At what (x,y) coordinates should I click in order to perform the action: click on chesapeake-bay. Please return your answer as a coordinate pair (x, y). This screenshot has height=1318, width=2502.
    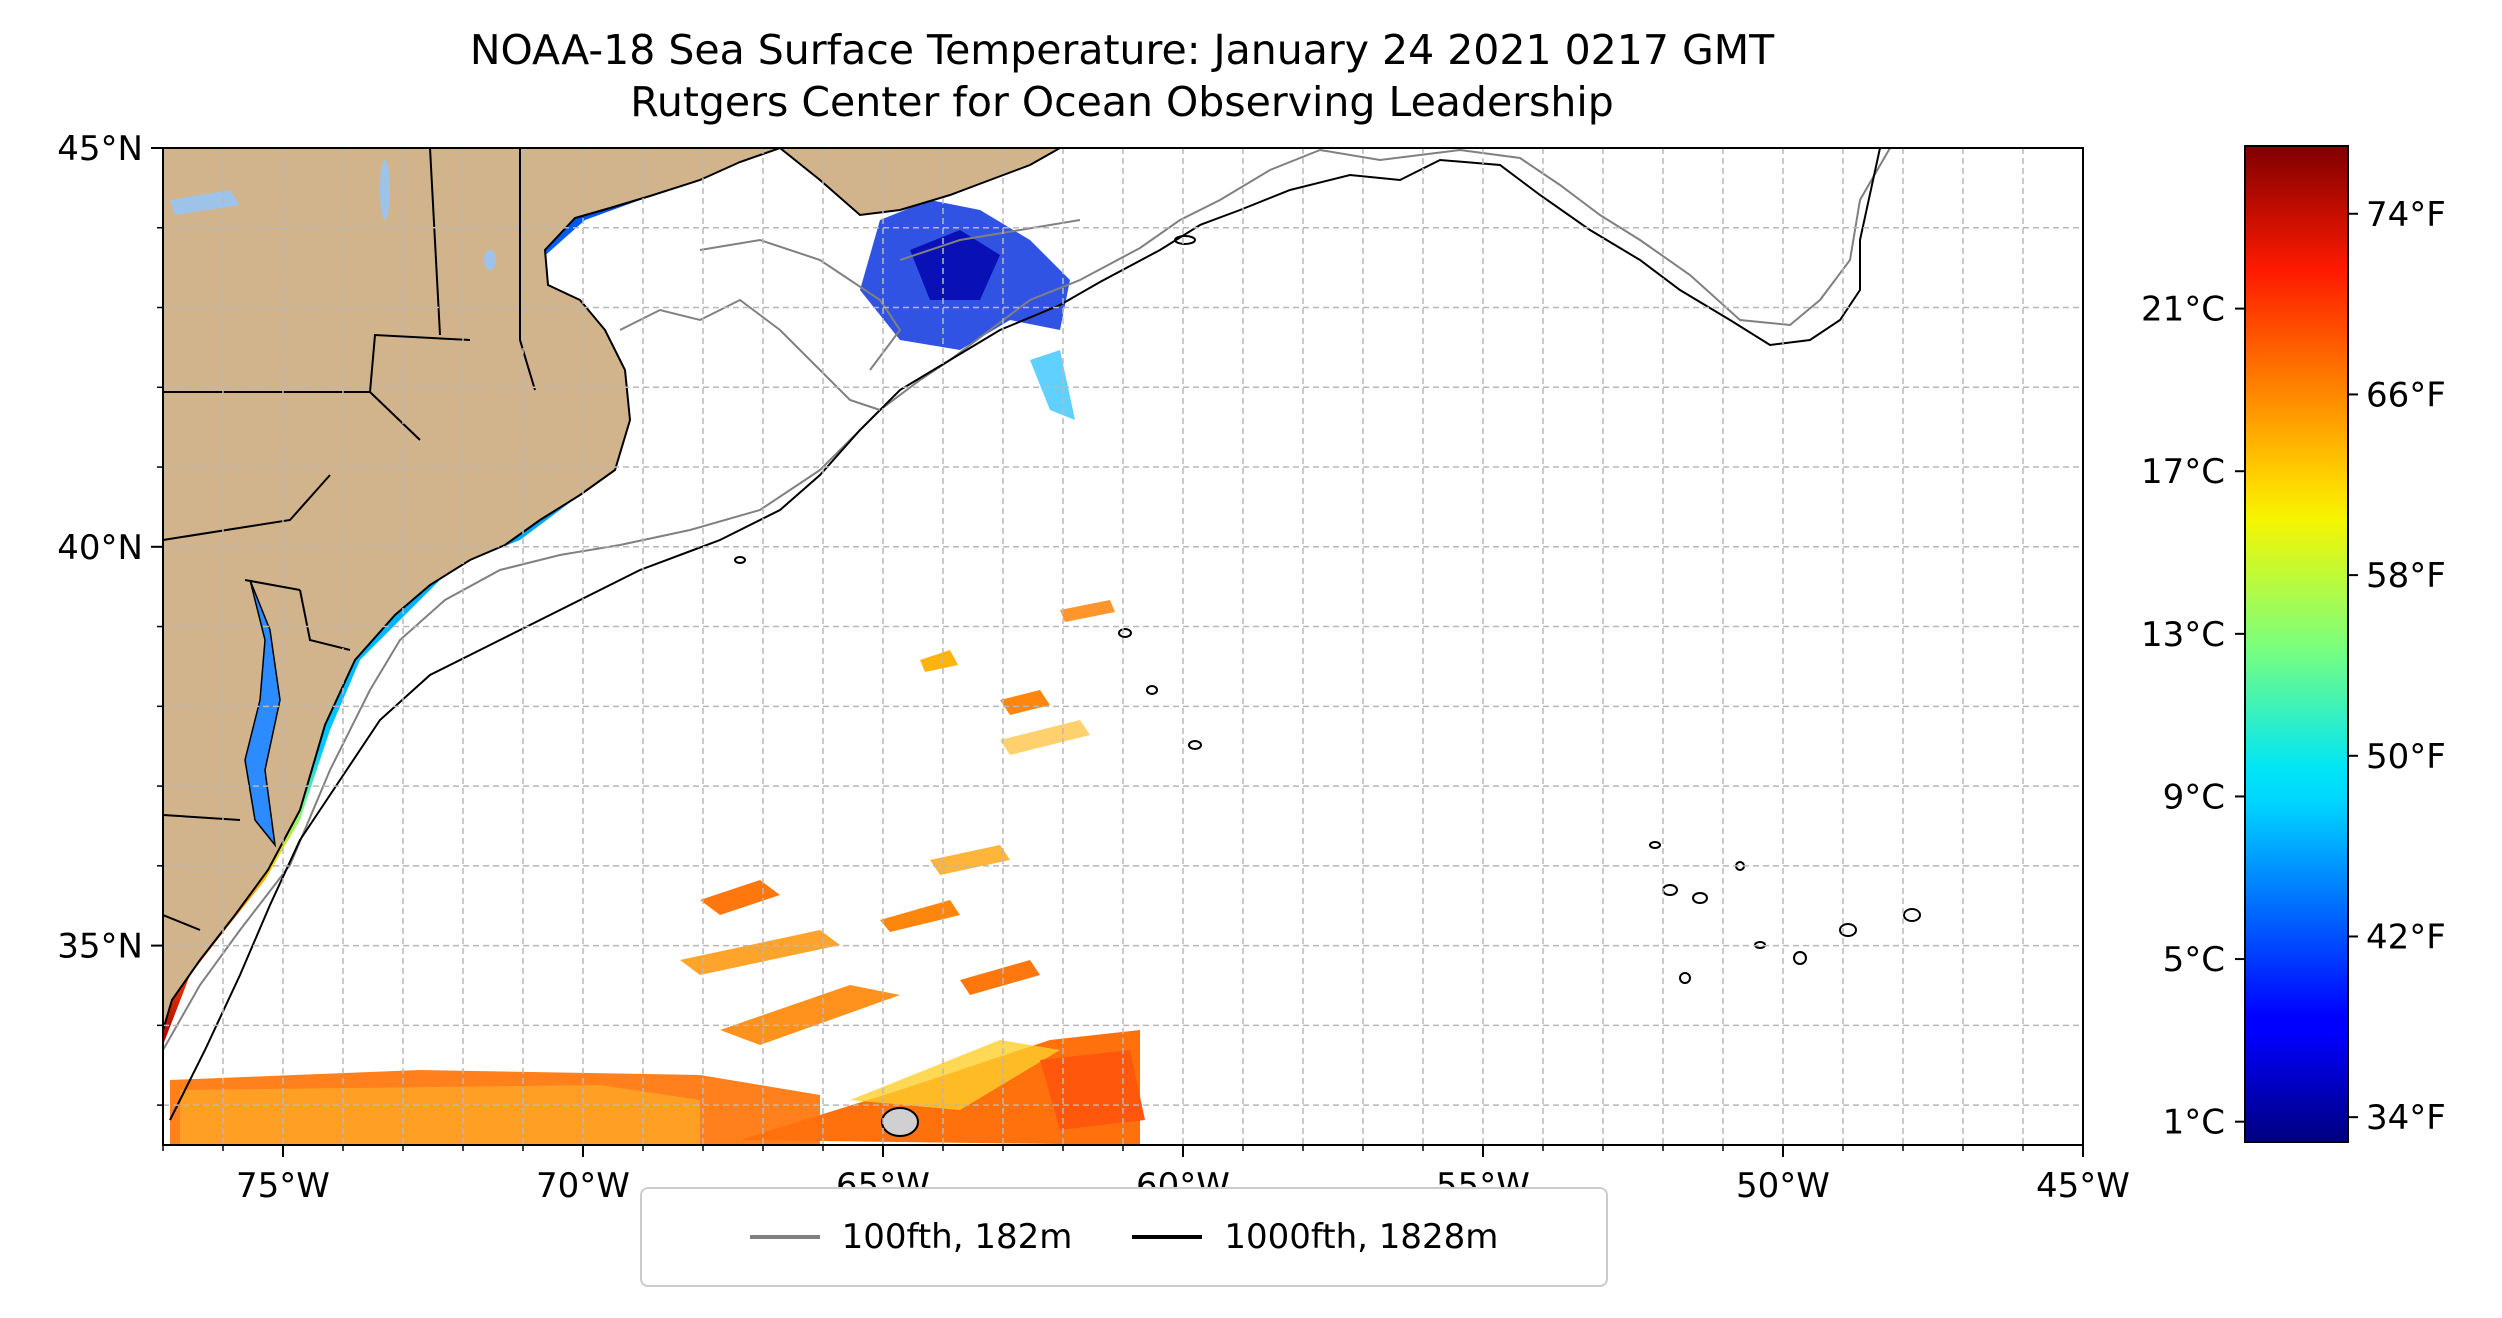
    Looking at the image, I should click on (262, 713).